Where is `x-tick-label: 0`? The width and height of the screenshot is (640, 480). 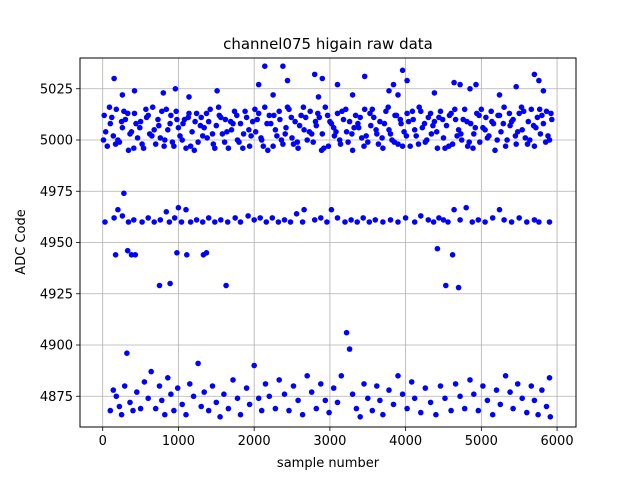
x-tick-label: 0 is located at coordinates (103, 441).